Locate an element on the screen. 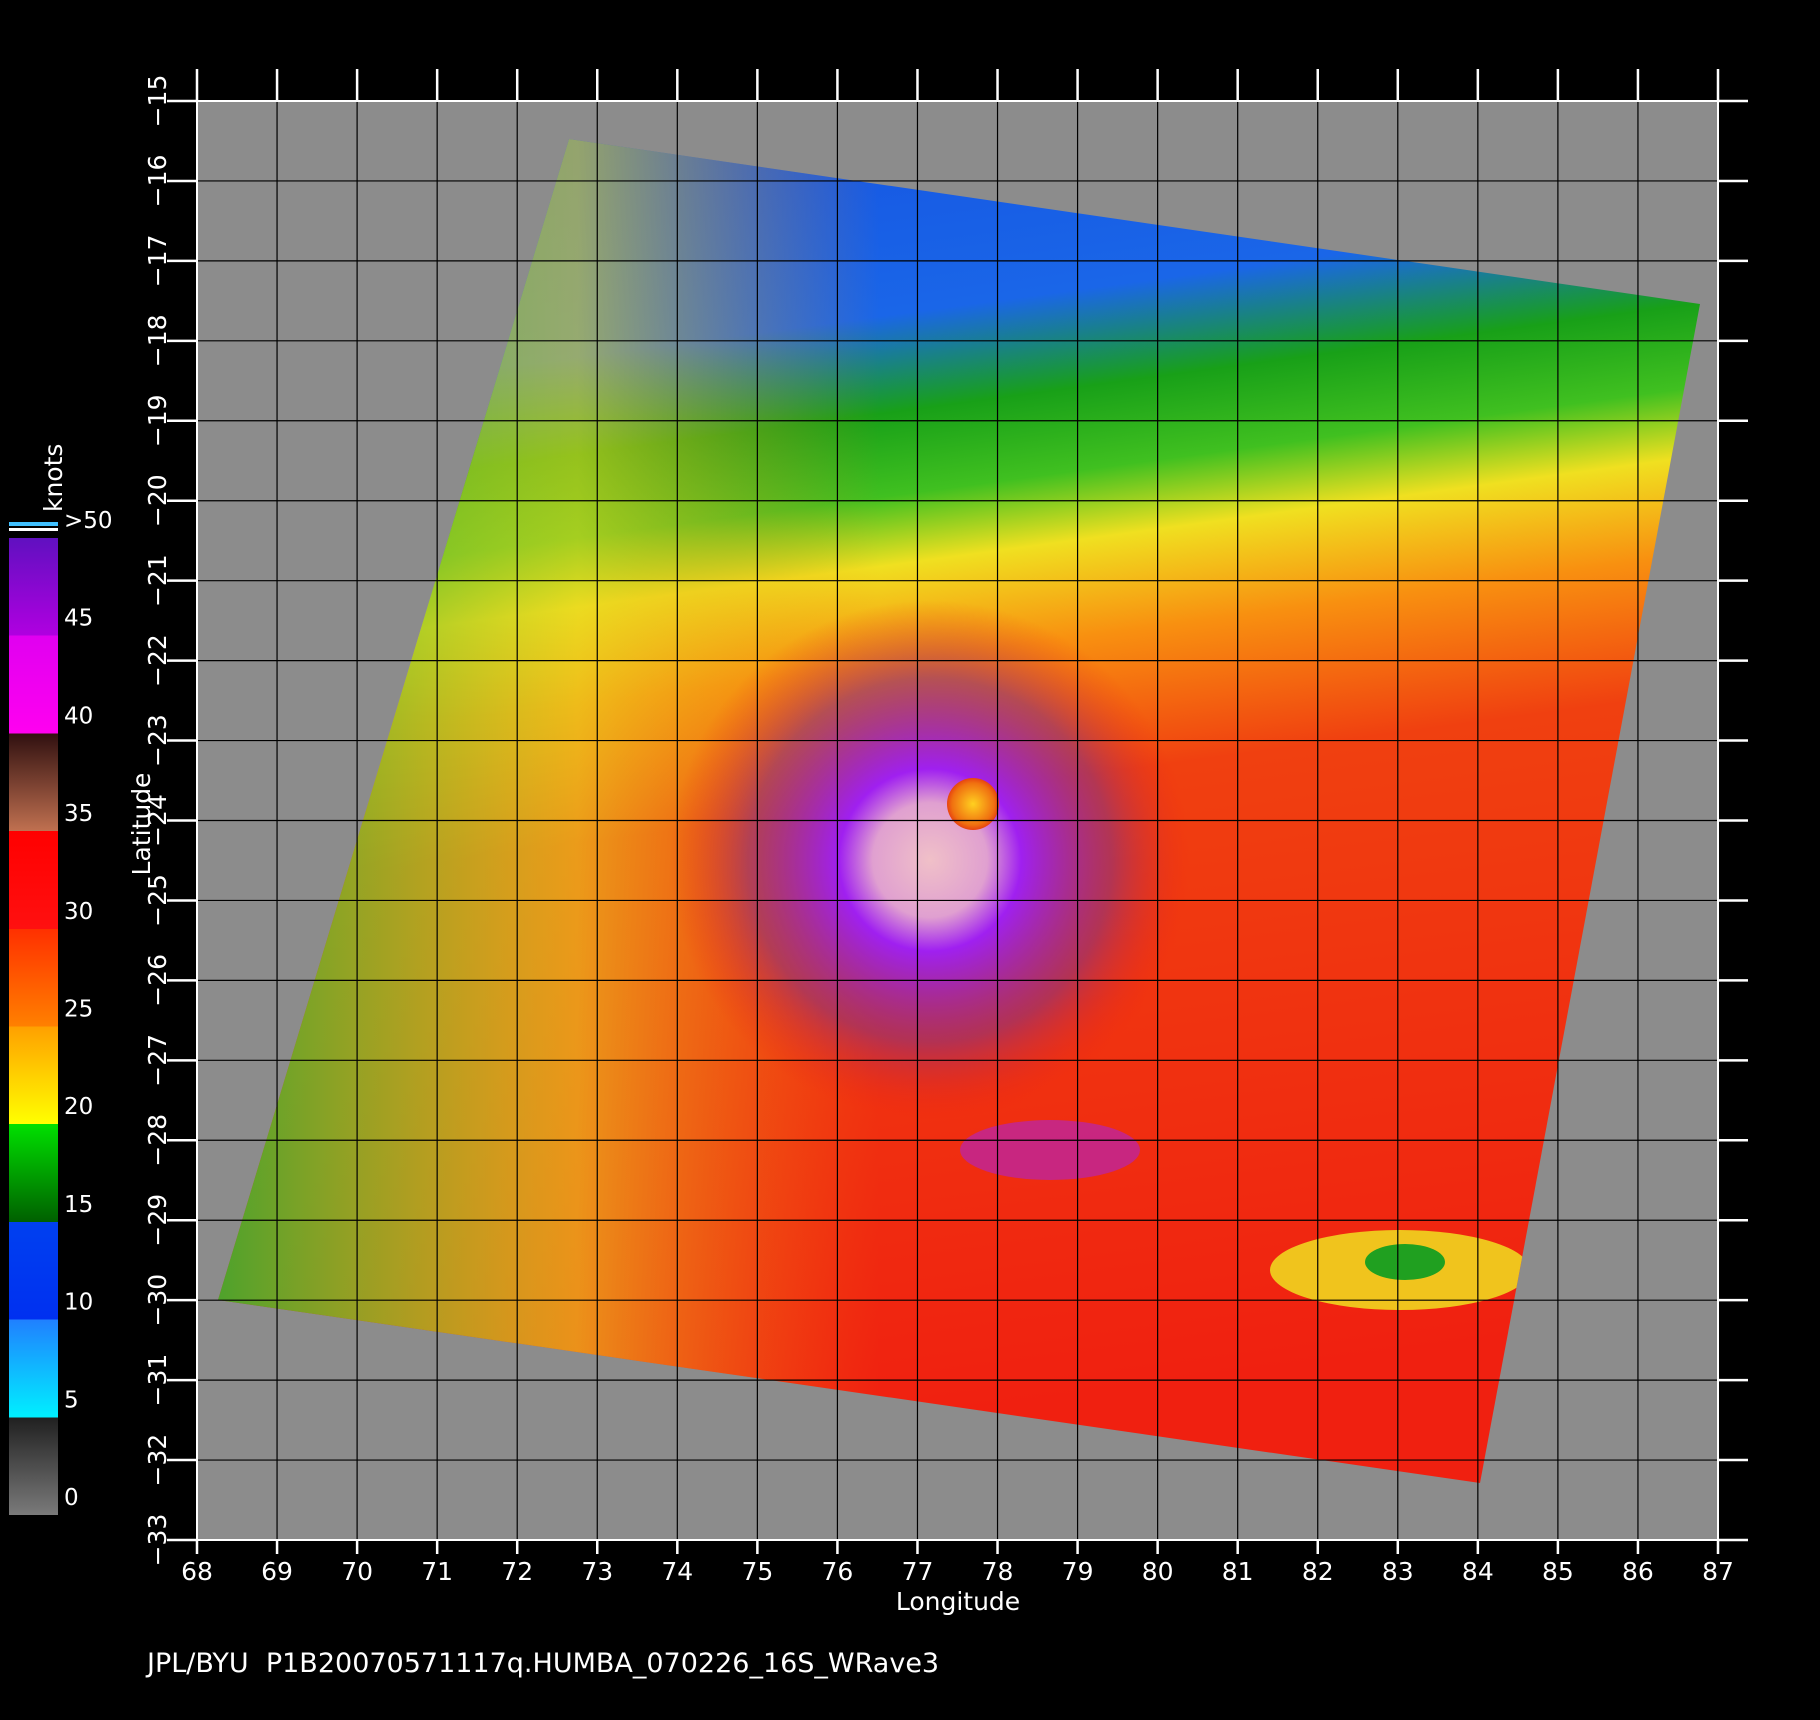  colorbar-title: knots is located at coordinates (53, 478).